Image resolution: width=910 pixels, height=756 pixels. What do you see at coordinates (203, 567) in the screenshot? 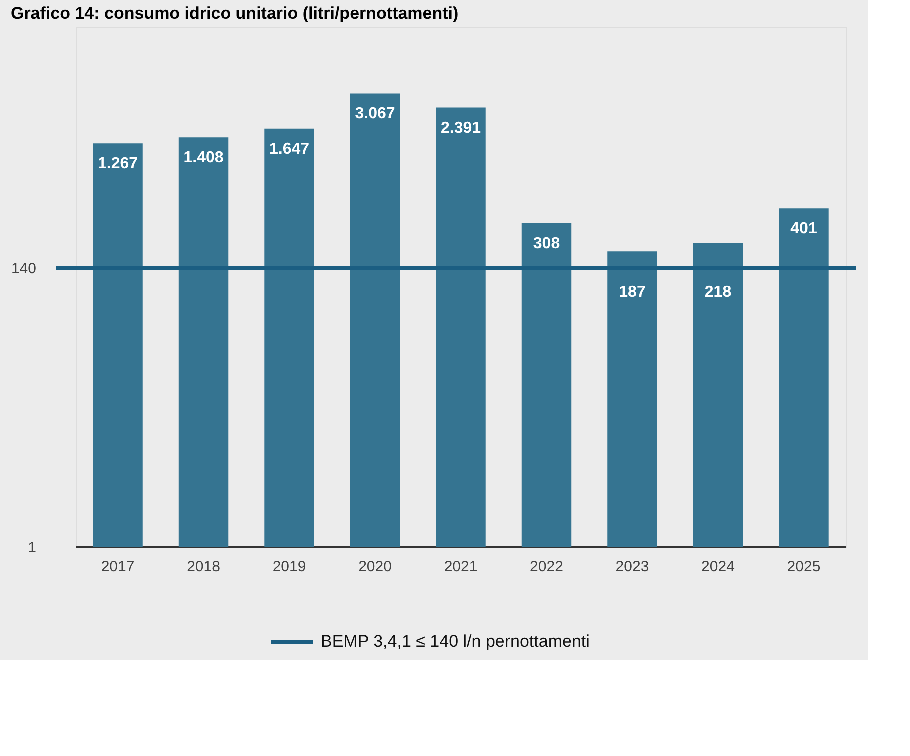
I see `x-tick-label: 2018` at bounding box center [203, 567].